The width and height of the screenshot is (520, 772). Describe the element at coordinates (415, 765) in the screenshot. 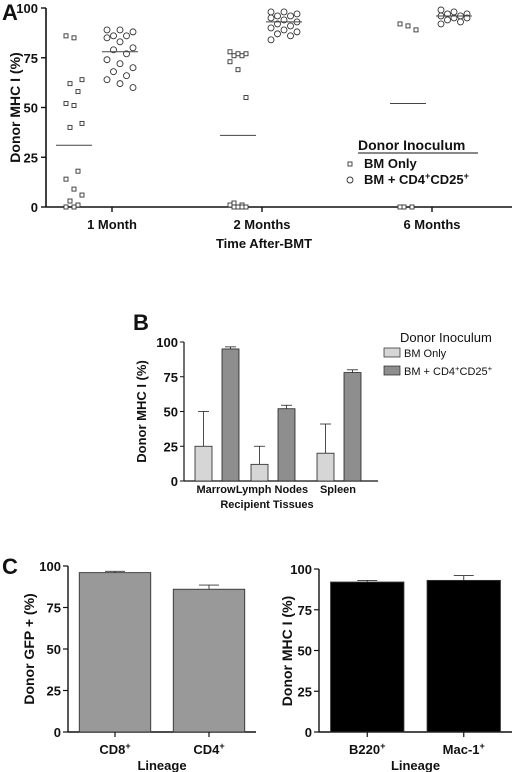

I see `c2-x-axis-title: Lineage` at that location.